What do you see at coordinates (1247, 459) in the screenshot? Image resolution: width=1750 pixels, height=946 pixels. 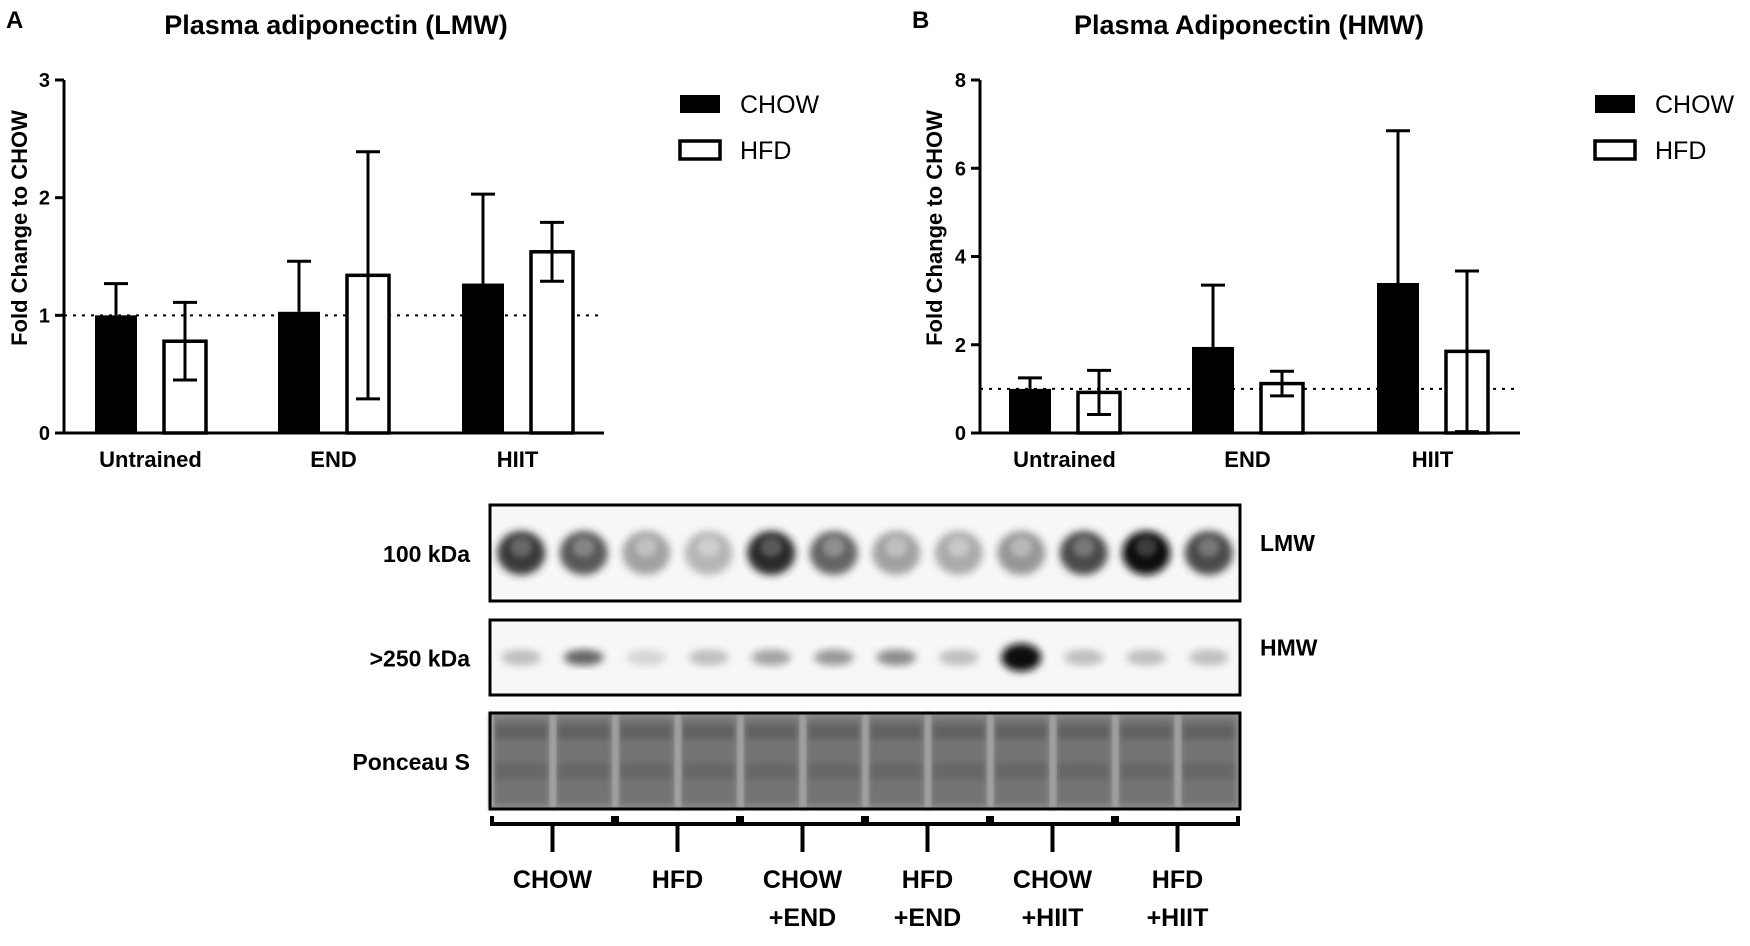 I see `chart-b-category-label: END` at bounding box center [1247, 459].